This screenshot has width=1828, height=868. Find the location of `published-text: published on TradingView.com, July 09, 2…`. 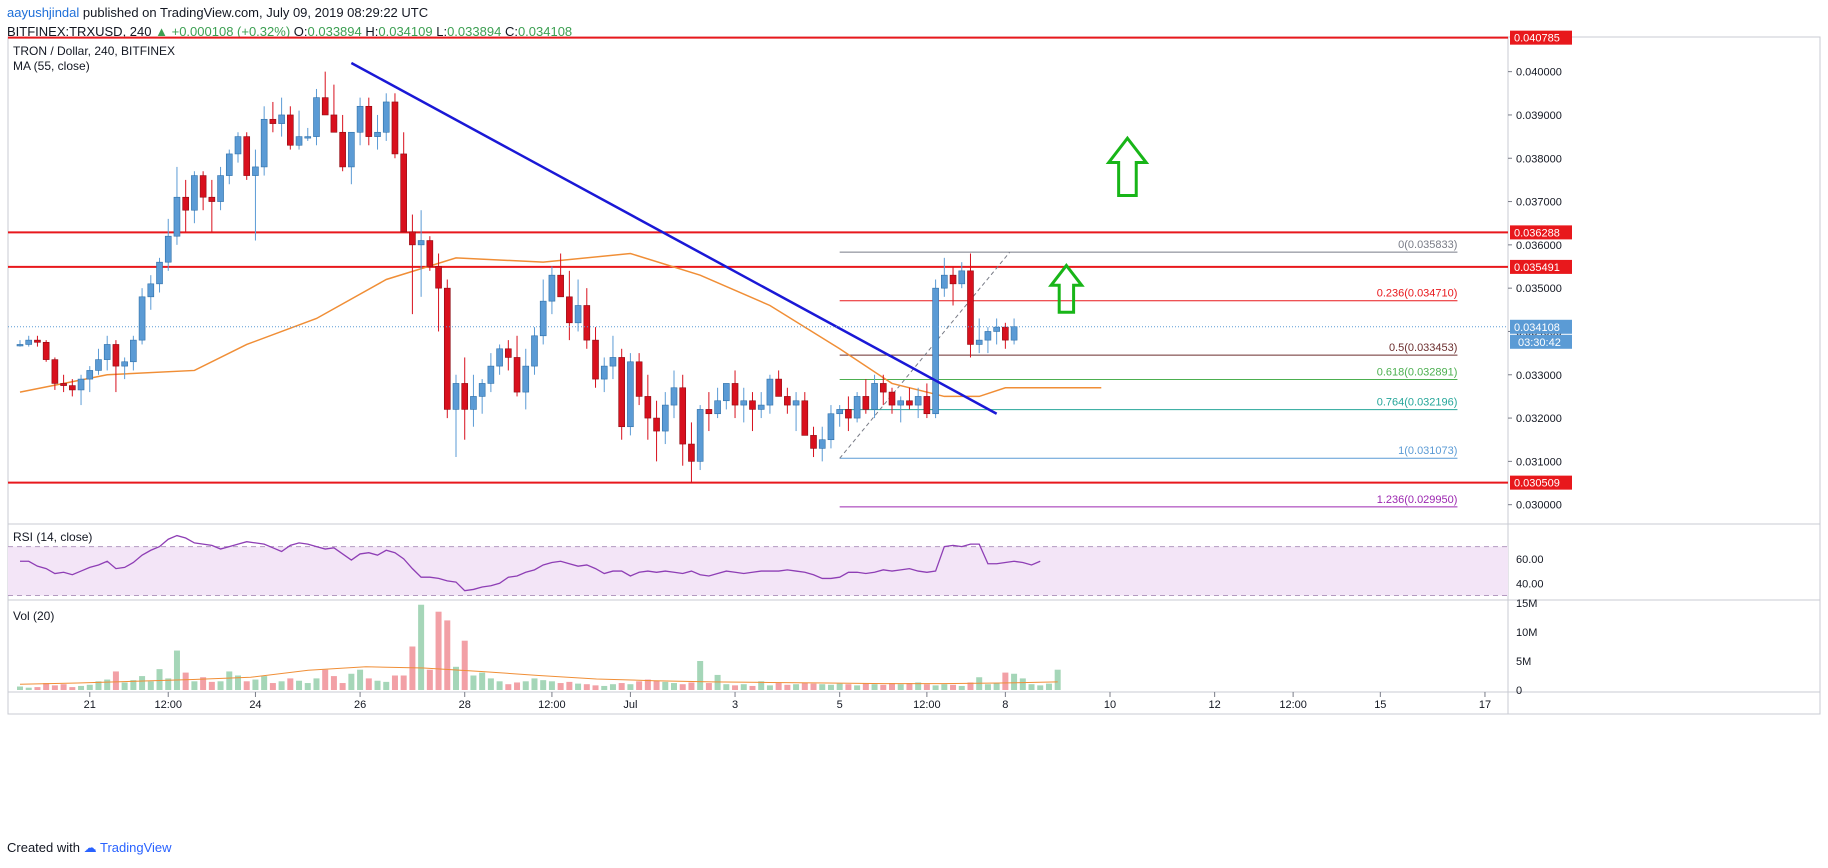

published-text: published on TradingView.com, July 09, 2… is located at coordinates (255, 12).